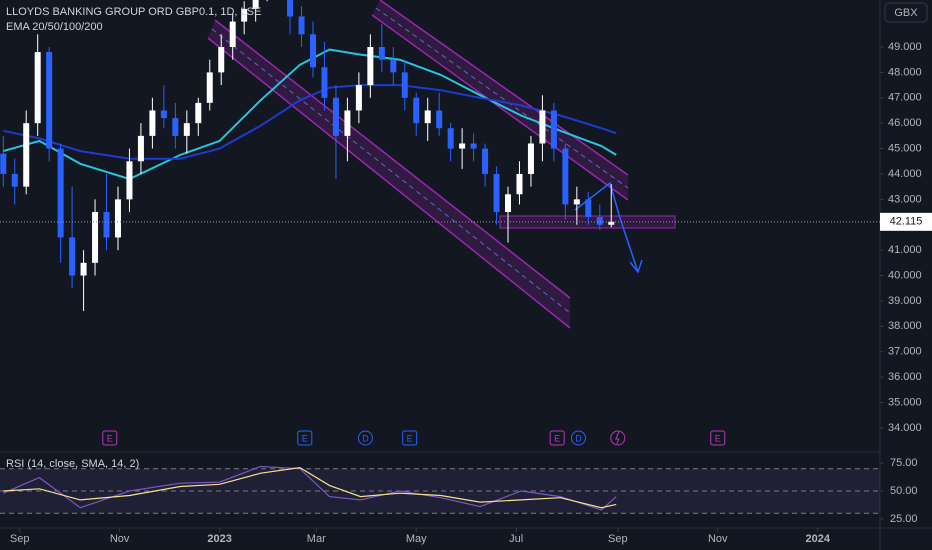 This screenshot has width=932, height=550. I want to click on rsi-label: RSI (14, close, SMA, 14, 2), so click(72, 464).